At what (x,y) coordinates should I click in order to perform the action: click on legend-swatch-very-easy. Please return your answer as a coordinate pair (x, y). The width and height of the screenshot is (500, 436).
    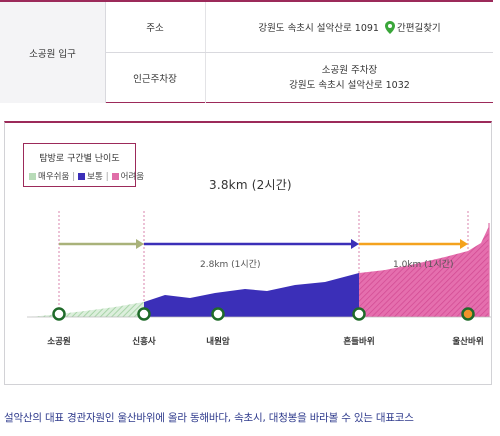
    Looking at the image, I should click on (32, 176).